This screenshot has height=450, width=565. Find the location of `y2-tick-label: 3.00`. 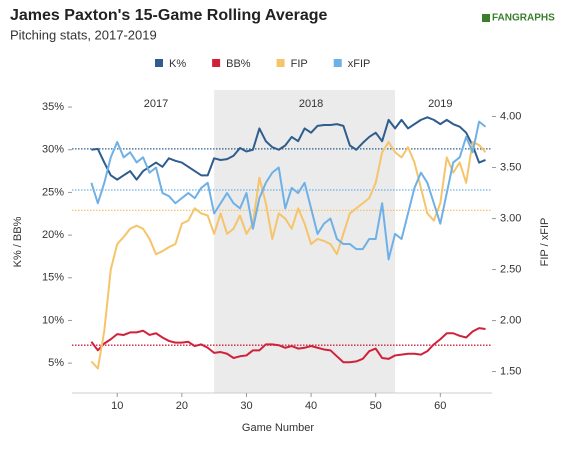

y2-tick-label: 3.00 is located at coordinates (510, 218).